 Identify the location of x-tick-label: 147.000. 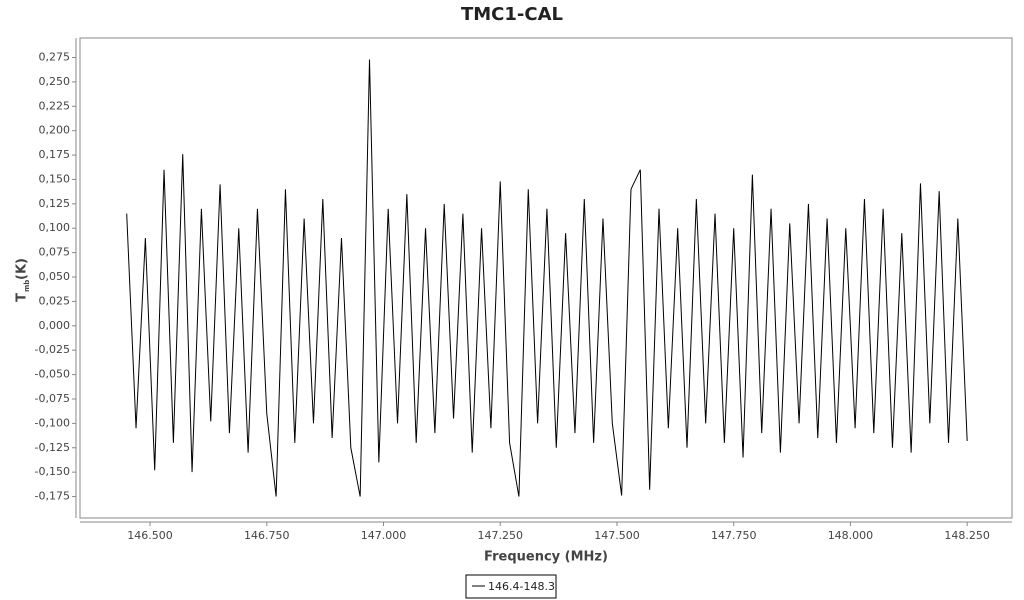
(384, 535).